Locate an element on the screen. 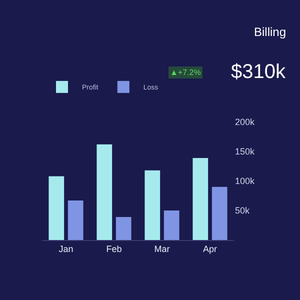 This screenshot has width=300, height=300. y-tick-label: 150k is located at coordinates (245, 151).